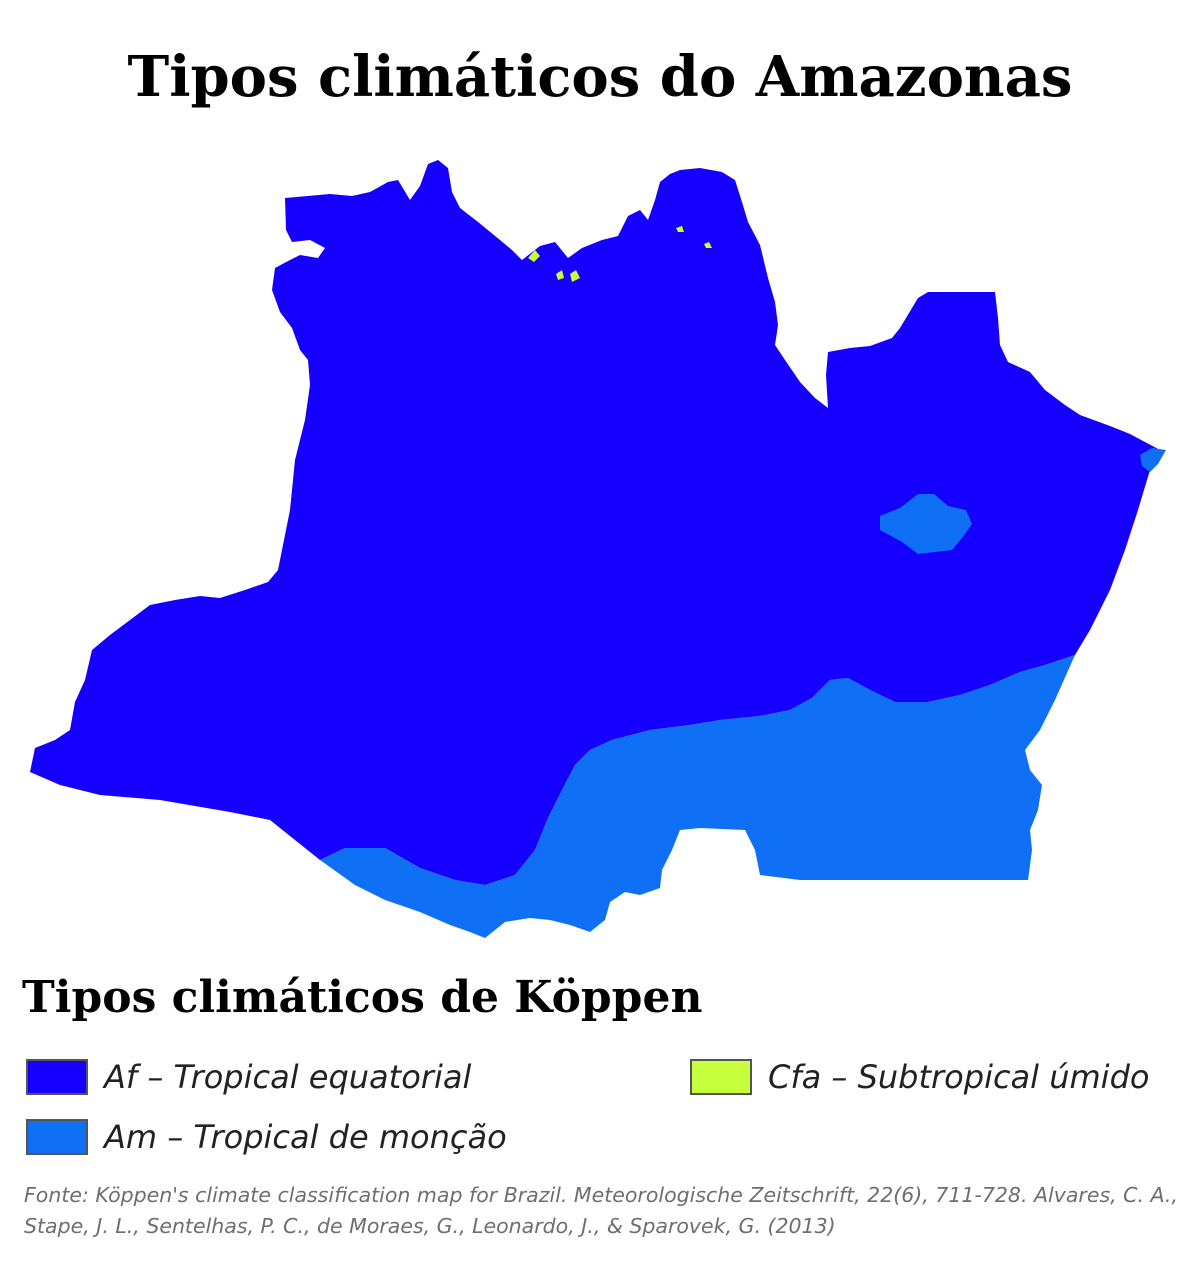 The image size is (1200, 1261). What do you see at coordinates (288, 1077) in the screenshot?
I see `legend-label-af: Af – Tropical equatorial` at bounding box center [288, 1077].